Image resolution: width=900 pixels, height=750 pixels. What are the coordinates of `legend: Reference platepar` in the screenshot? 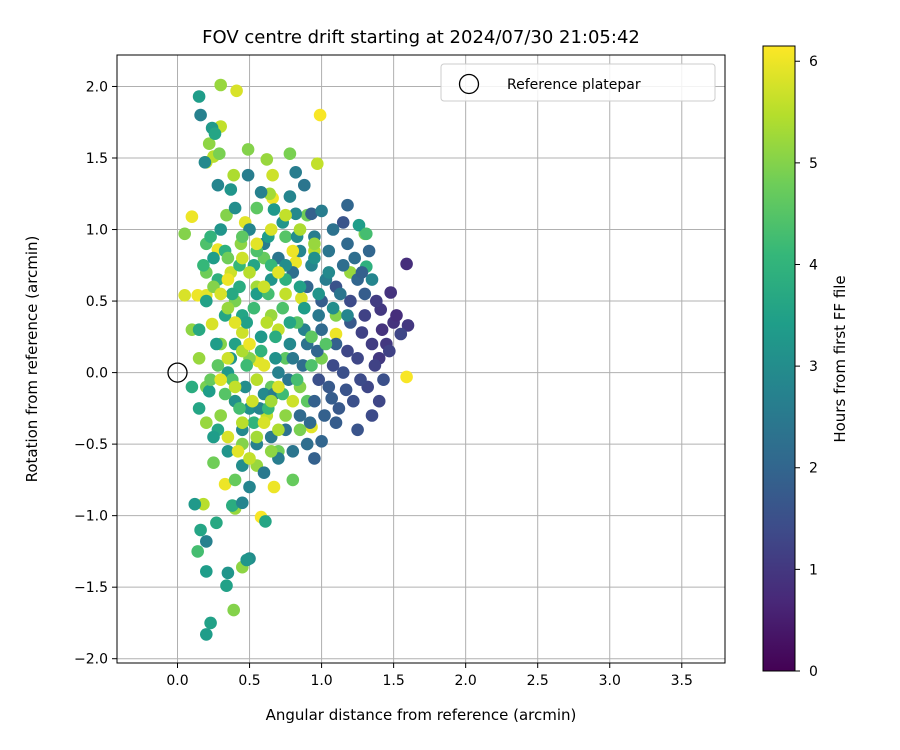 It's located at (578, 82).